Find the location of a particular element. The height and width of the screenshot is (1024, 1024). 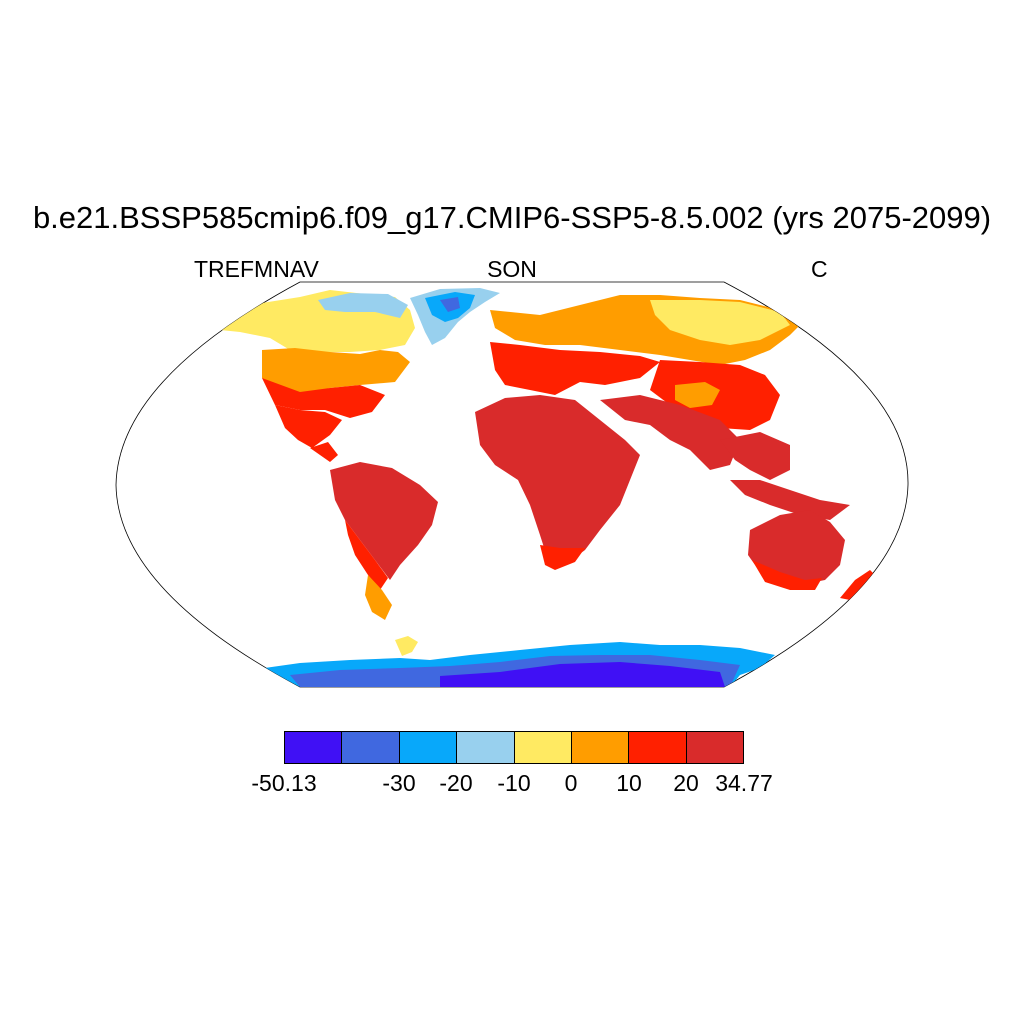

colorbar-label: -30 is located at coordinates (399, 783).